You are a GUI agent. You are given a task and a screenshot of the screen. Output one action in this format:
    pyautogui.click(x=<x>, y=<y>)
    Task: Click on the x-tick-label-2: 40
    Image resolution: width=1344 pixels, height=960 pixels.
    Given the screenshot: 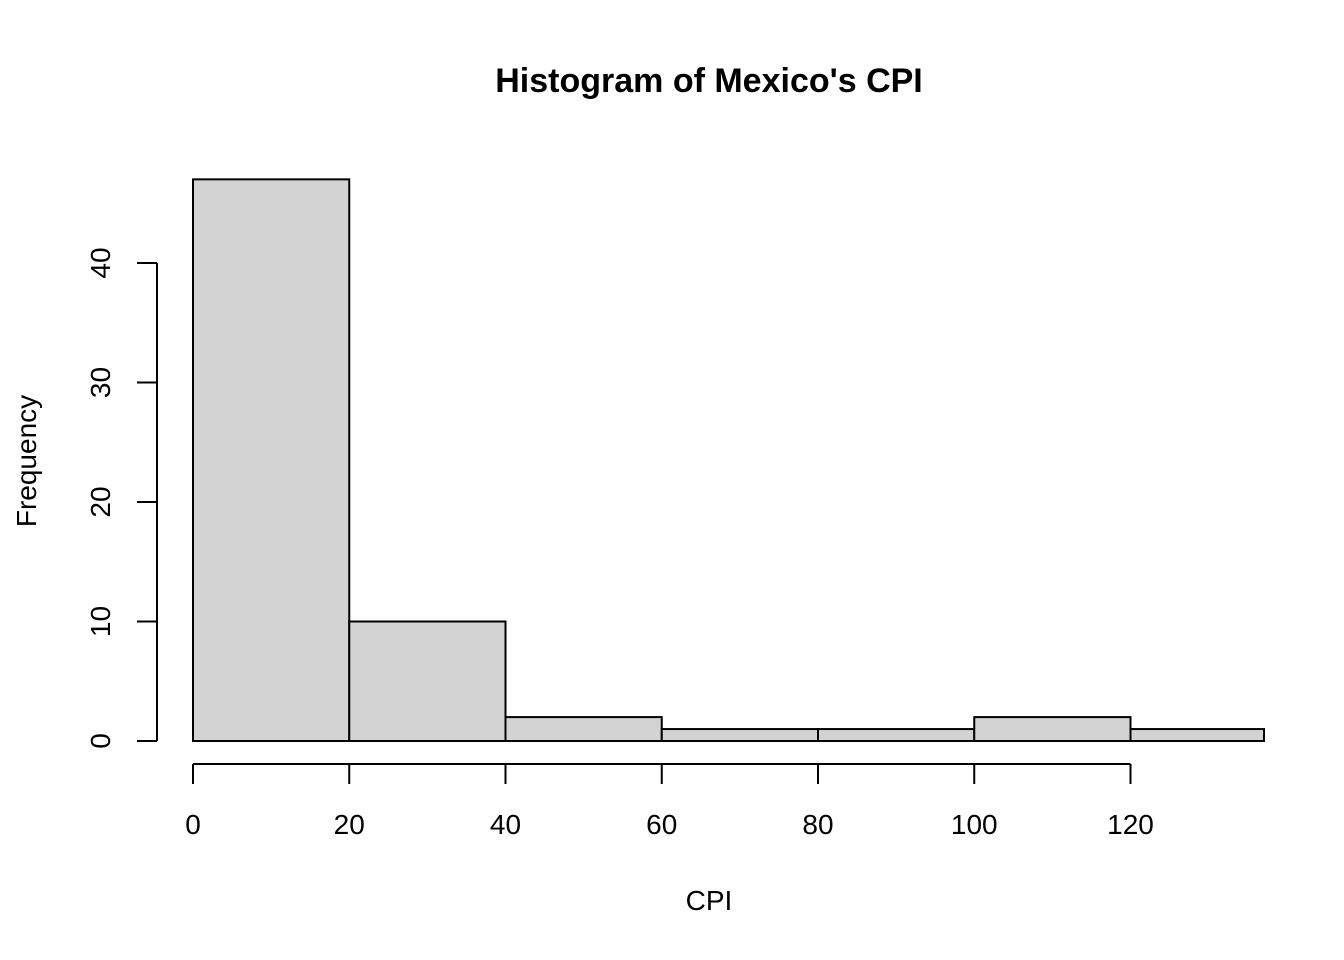 What is the action you would take?
    pyautogui.click(x=505, y=824)
    